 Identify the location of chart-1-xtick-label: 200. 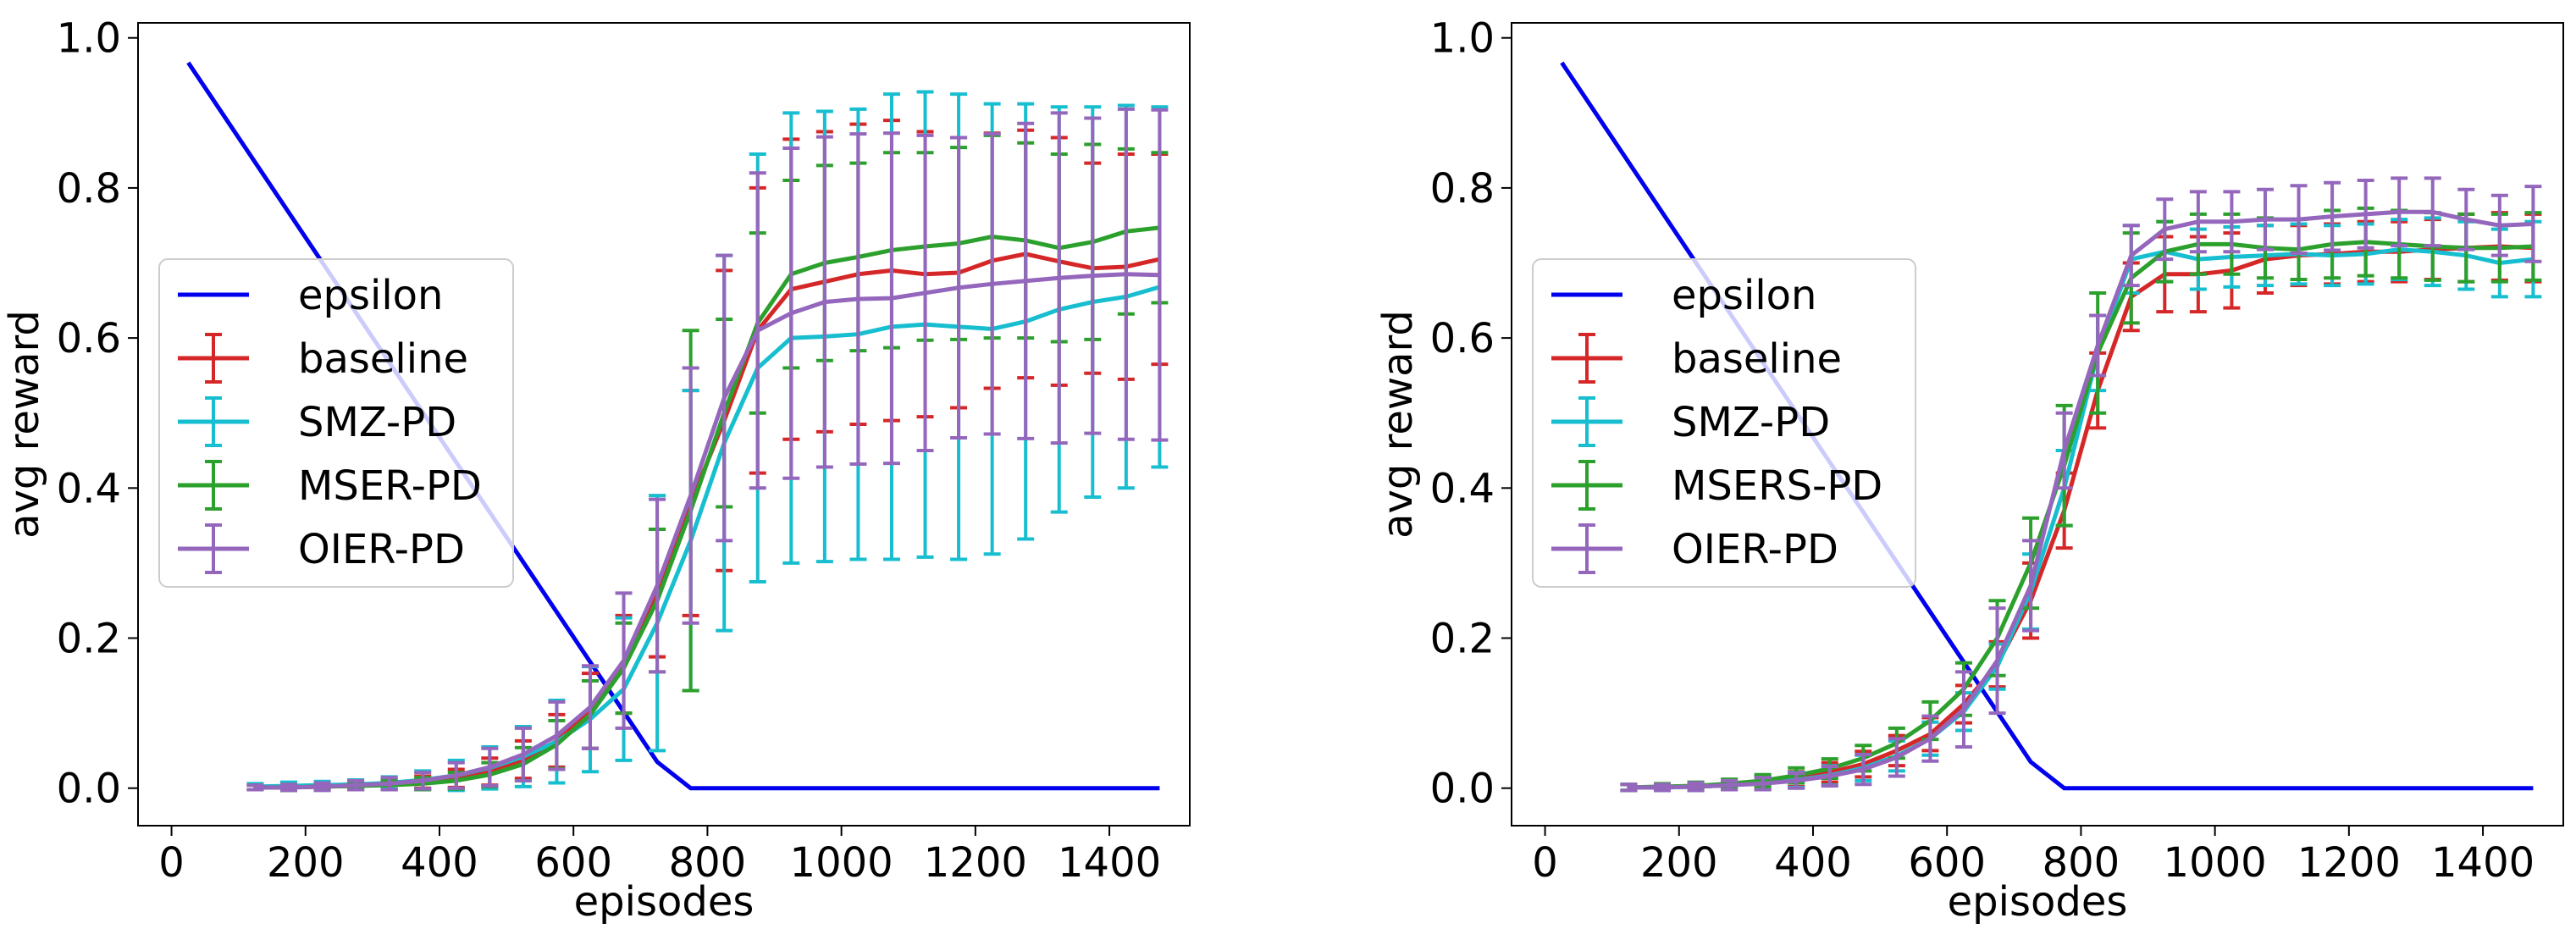
(1679, 863).